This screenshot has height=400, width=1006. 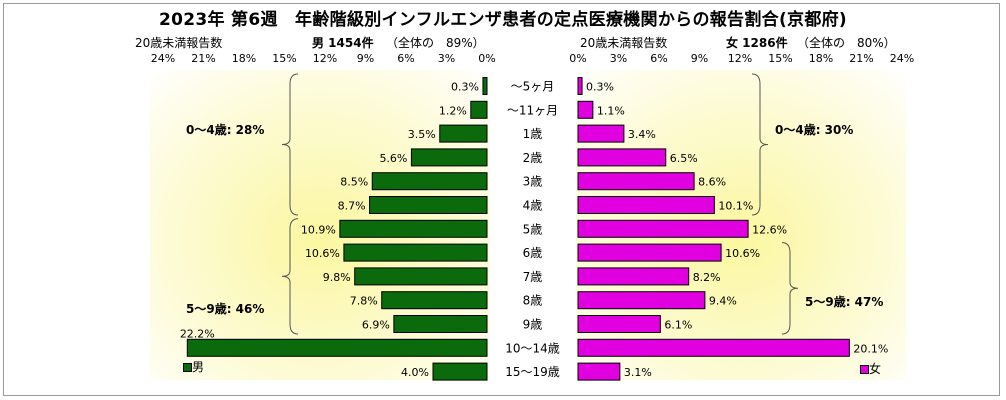 What do you see at coordinates (814, 130) in the screenshot?
I see `bracket-label-right-0-4: 0～4歳: 30%` at bounding box center [814, 130].